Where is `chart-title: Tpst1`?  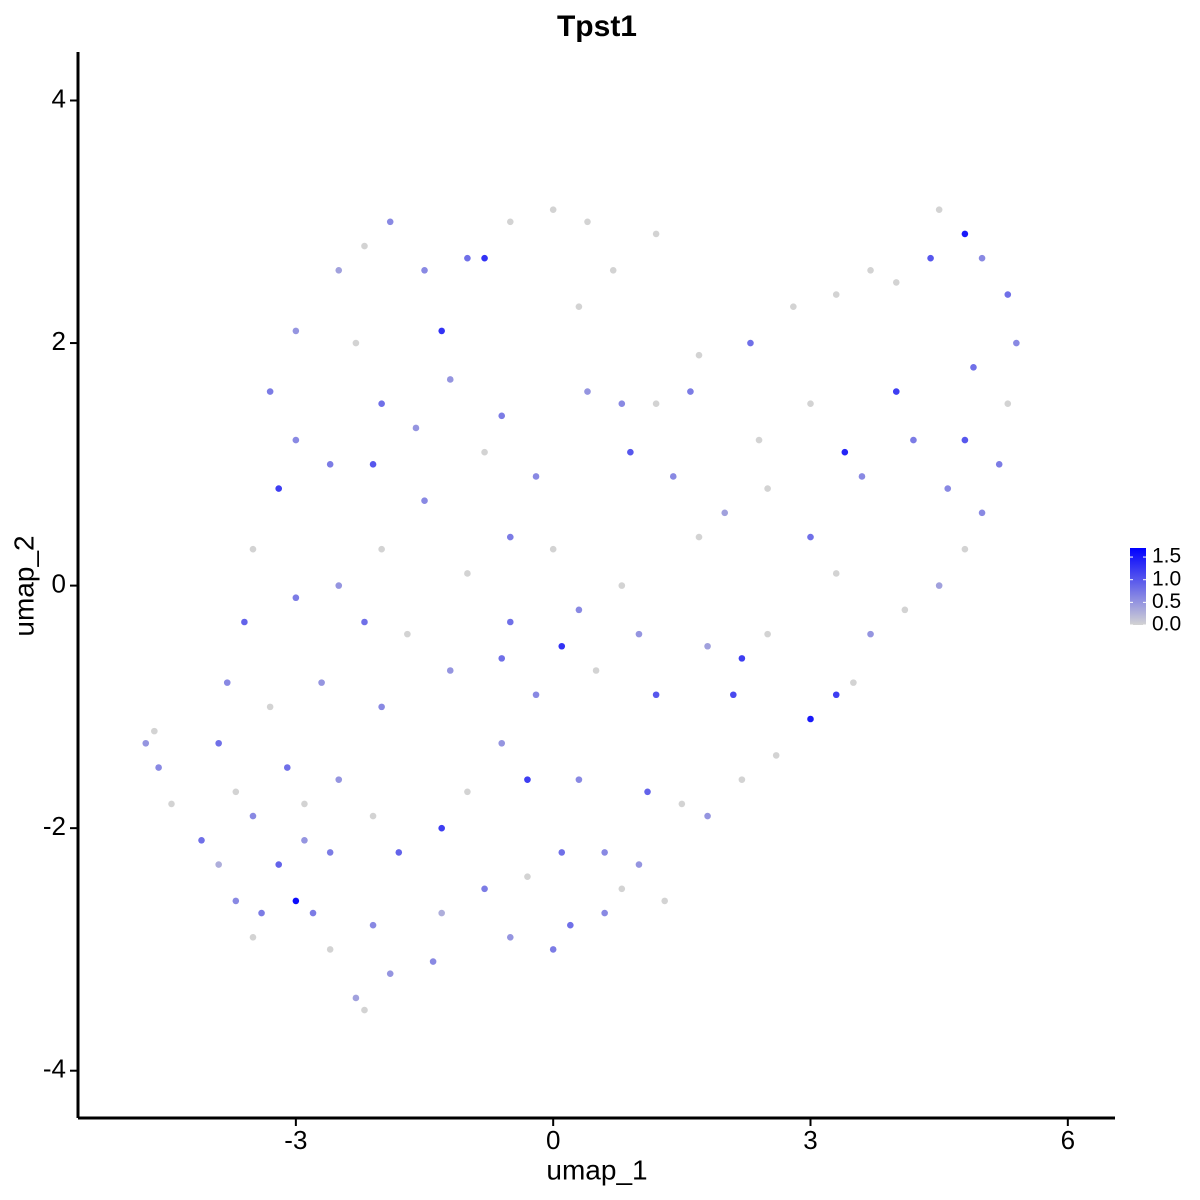 chart-title: Tpst1 is located at coordinates (597, 26).